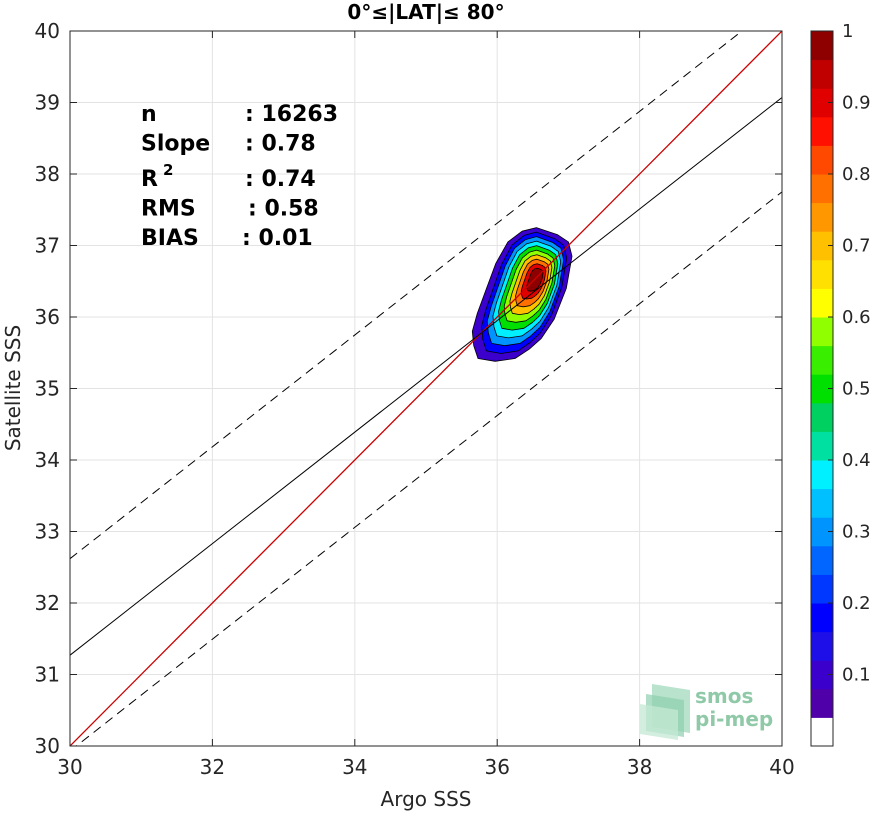 The height and width of the screenshot is (813, 874). What do you see at coordinates (354, 767) in the screenshot?
I see `x-tick-label: 34` at bounding box center [354, 767].